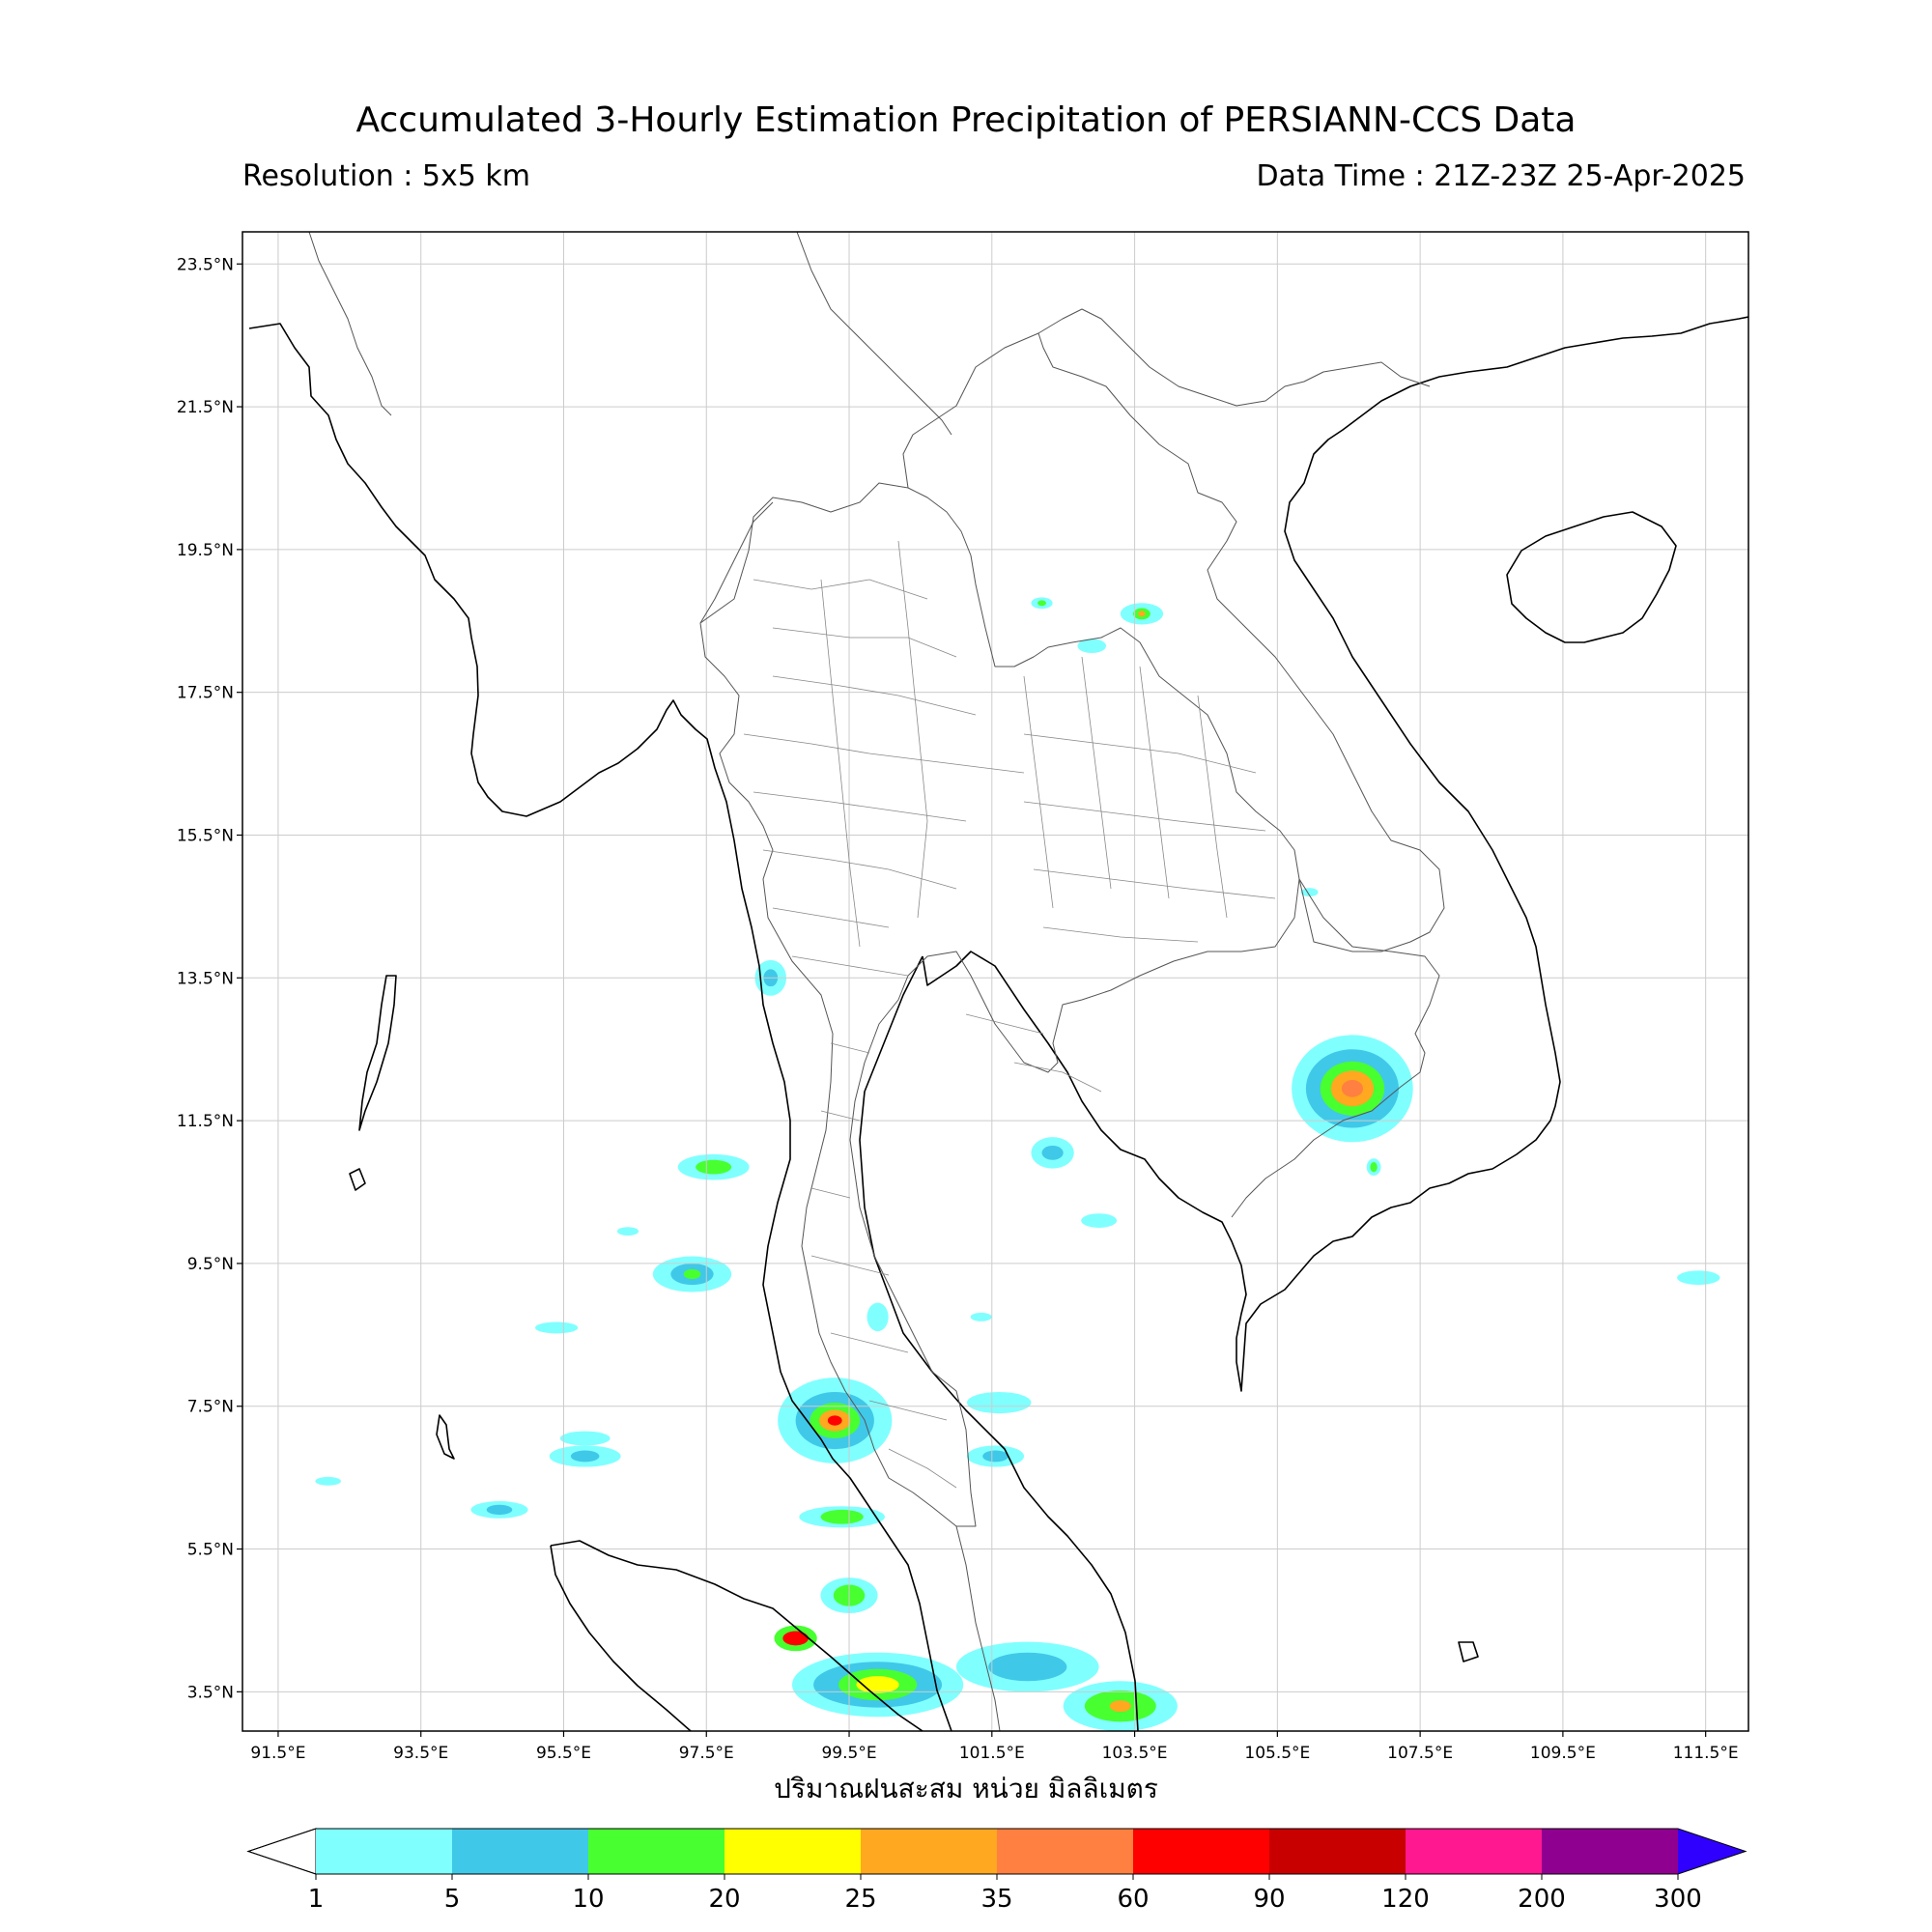  What do you see at coordinates (210, 1407) in the screenshot?
I see `lat-tick-label: 7.5°N` at bounding box center [210, 1407].